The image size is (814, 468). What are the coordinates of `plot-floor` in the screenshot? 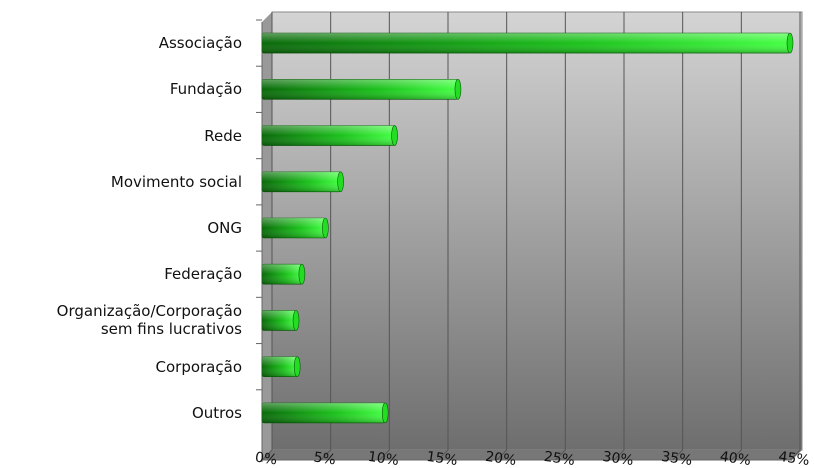 It's located at (532, 455).